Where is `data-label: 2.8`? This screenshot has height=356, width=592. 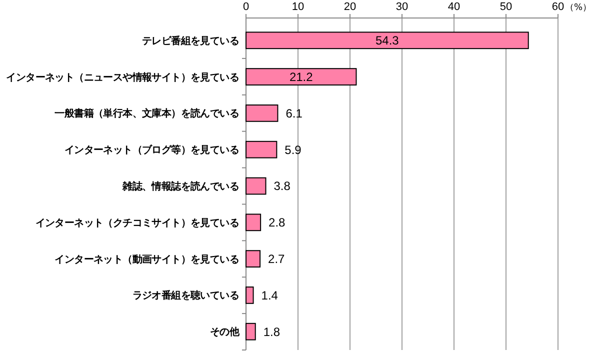
data-label: 2.8 is located at coordinates (277, 223).